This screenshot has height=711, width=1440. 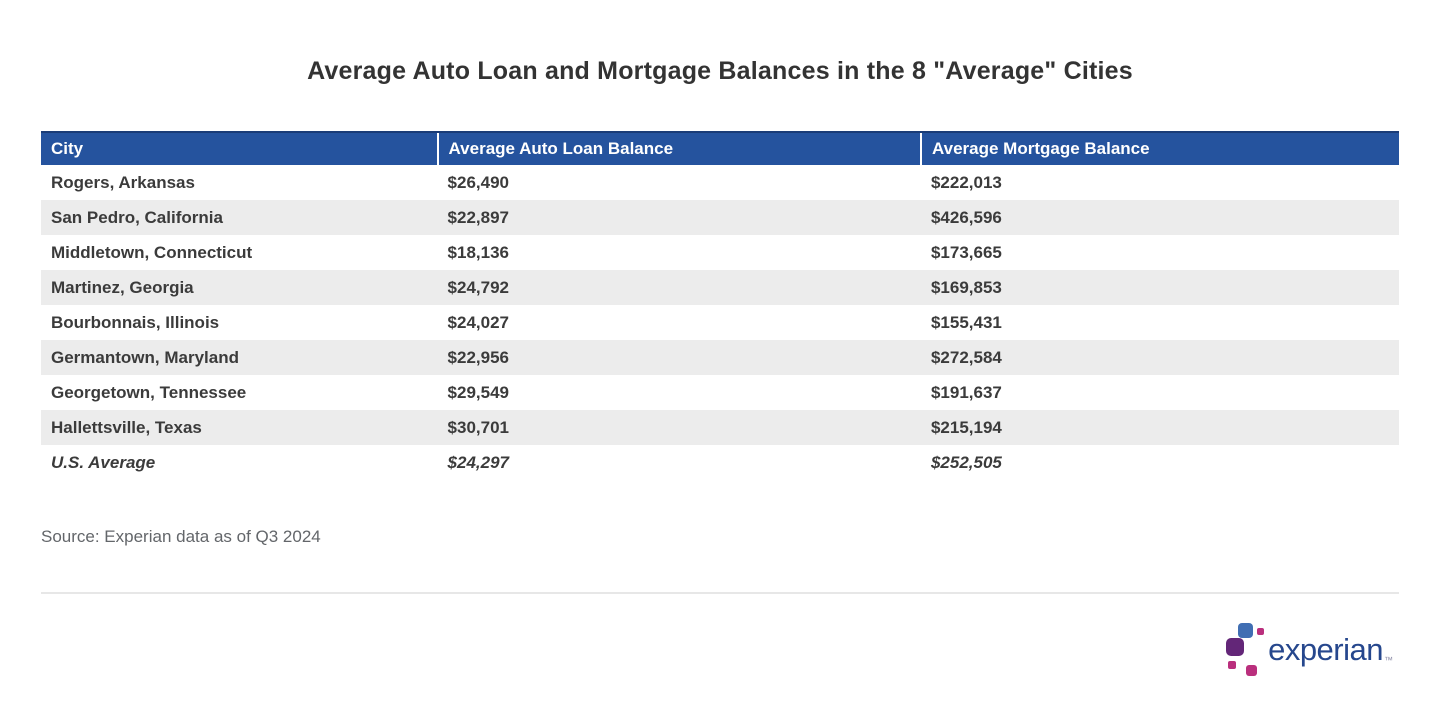 I want to click on mortgage-balance-cell: $155,431, so click(x=966, y=322).